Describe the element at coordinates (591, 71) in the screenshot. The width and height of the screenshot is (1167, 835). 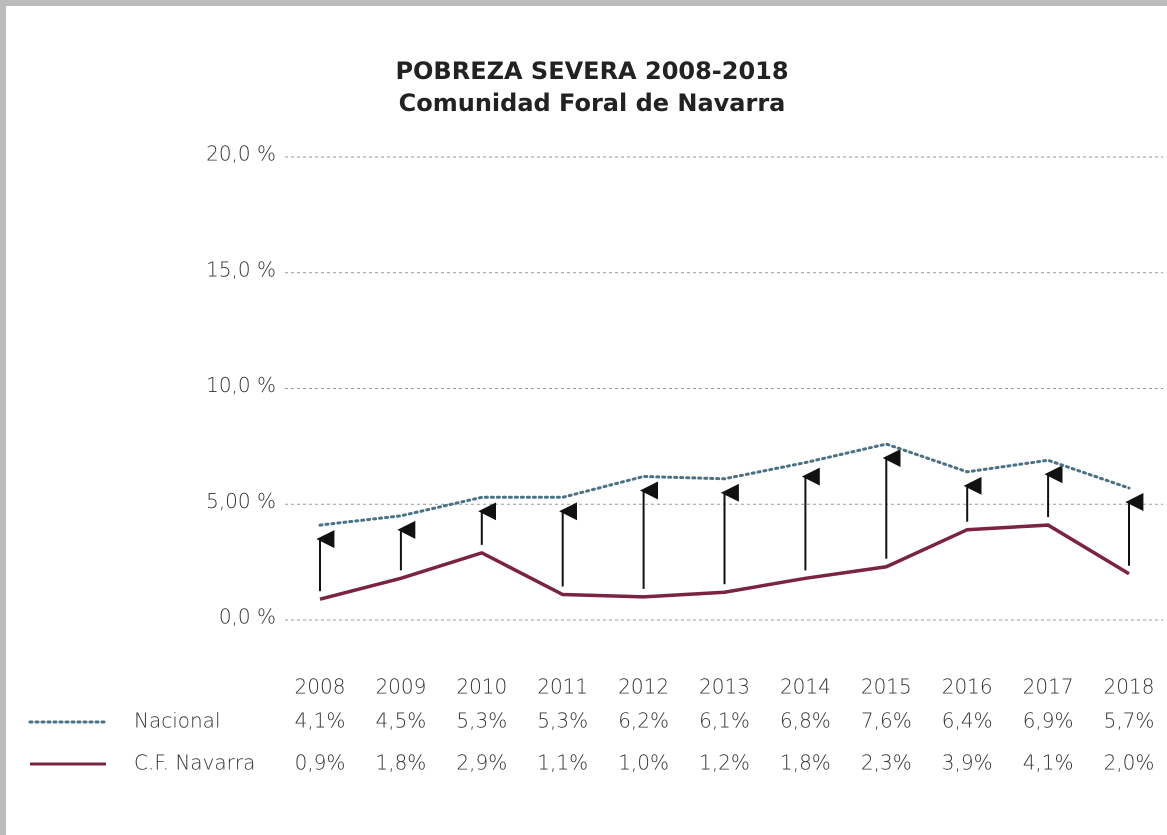
I see `chart-title: POBREZA SEVERA 2008-2018` at that location.